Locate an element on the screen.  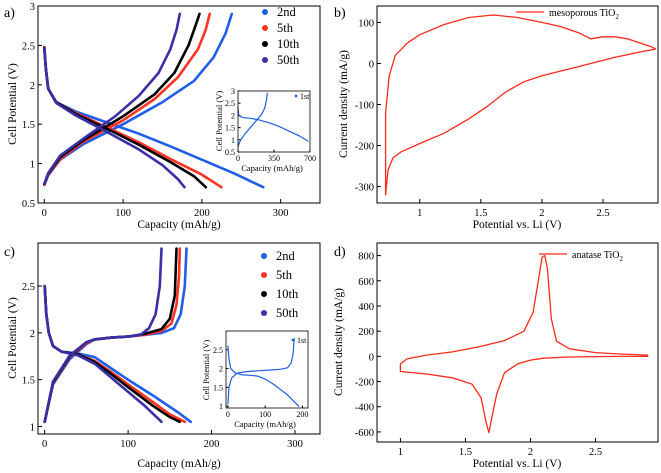
panel-a-legend: 2nd 5th 10th 50th is located at coordinates (281, 36).